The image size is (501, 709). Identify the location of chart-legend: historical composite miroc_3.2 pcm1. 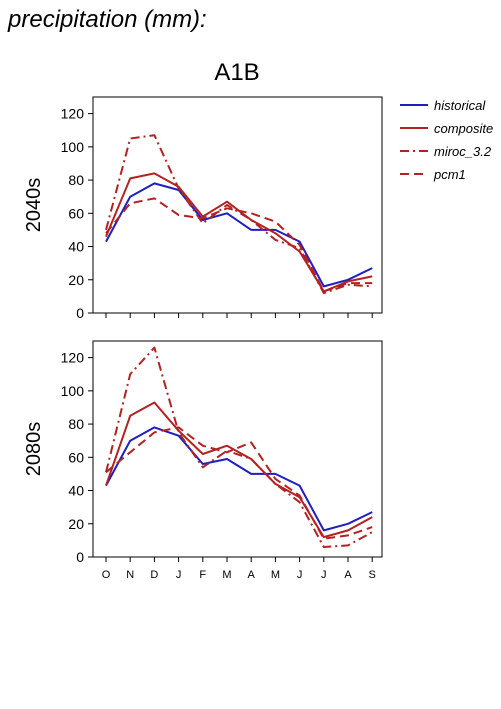
(446, 140).